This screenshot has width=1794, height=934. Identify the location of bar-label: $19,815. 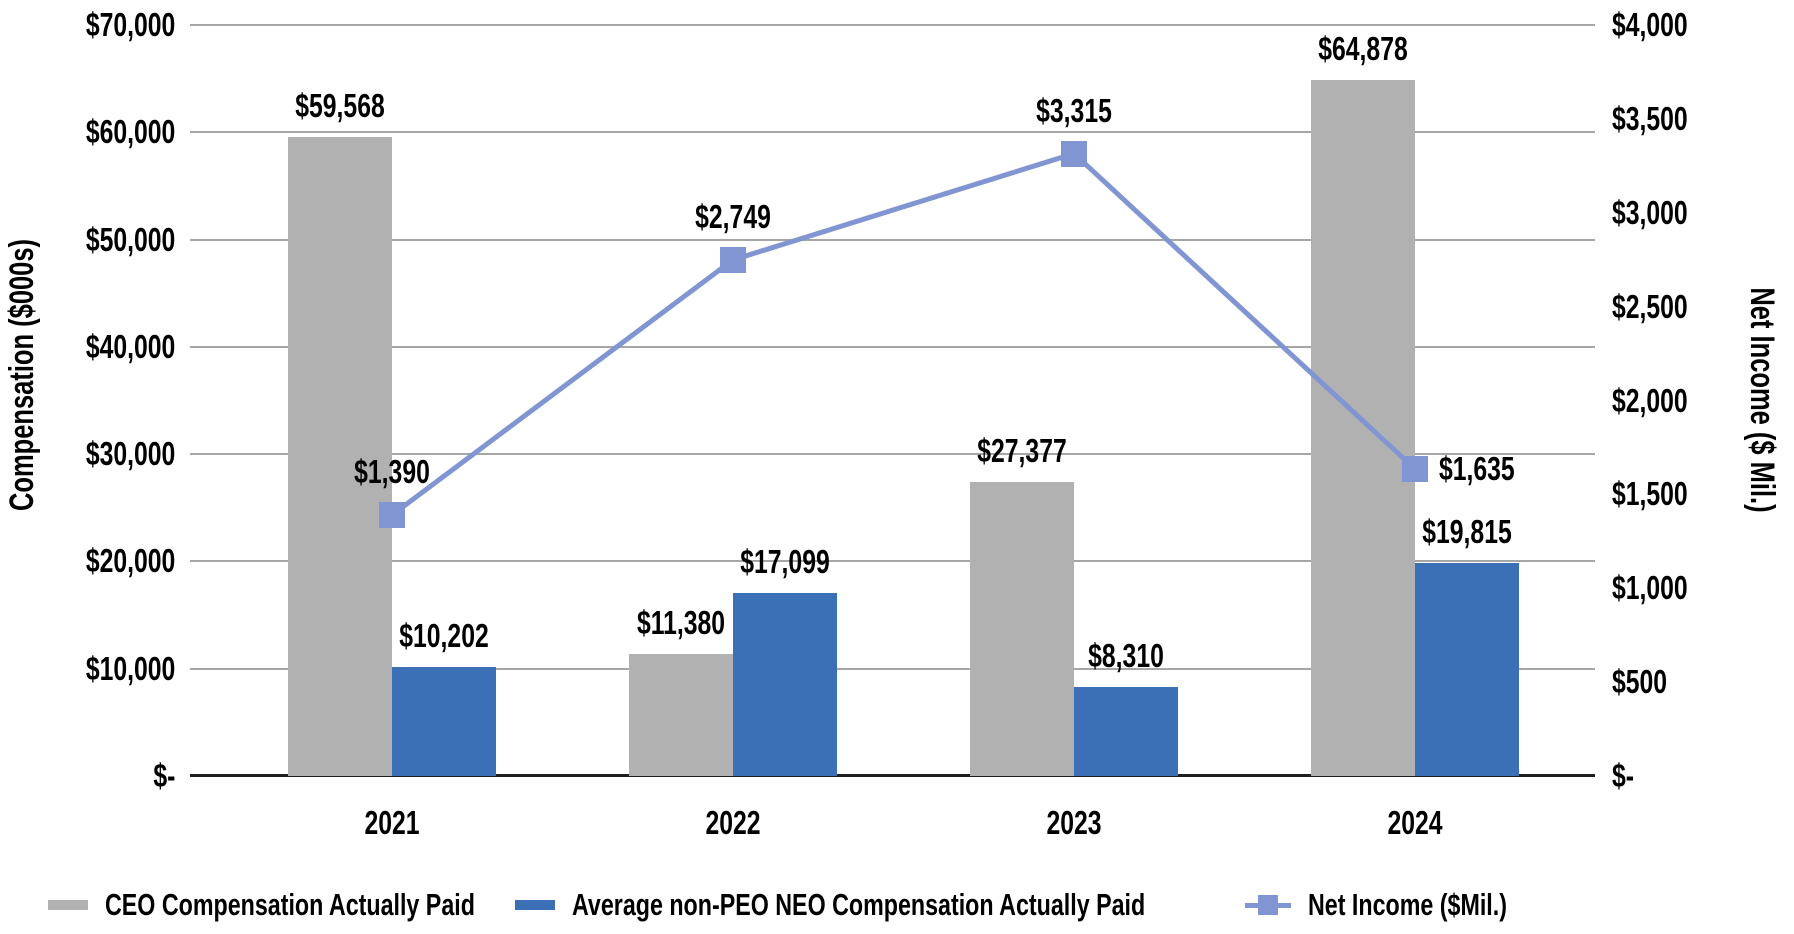
(1466, 532).